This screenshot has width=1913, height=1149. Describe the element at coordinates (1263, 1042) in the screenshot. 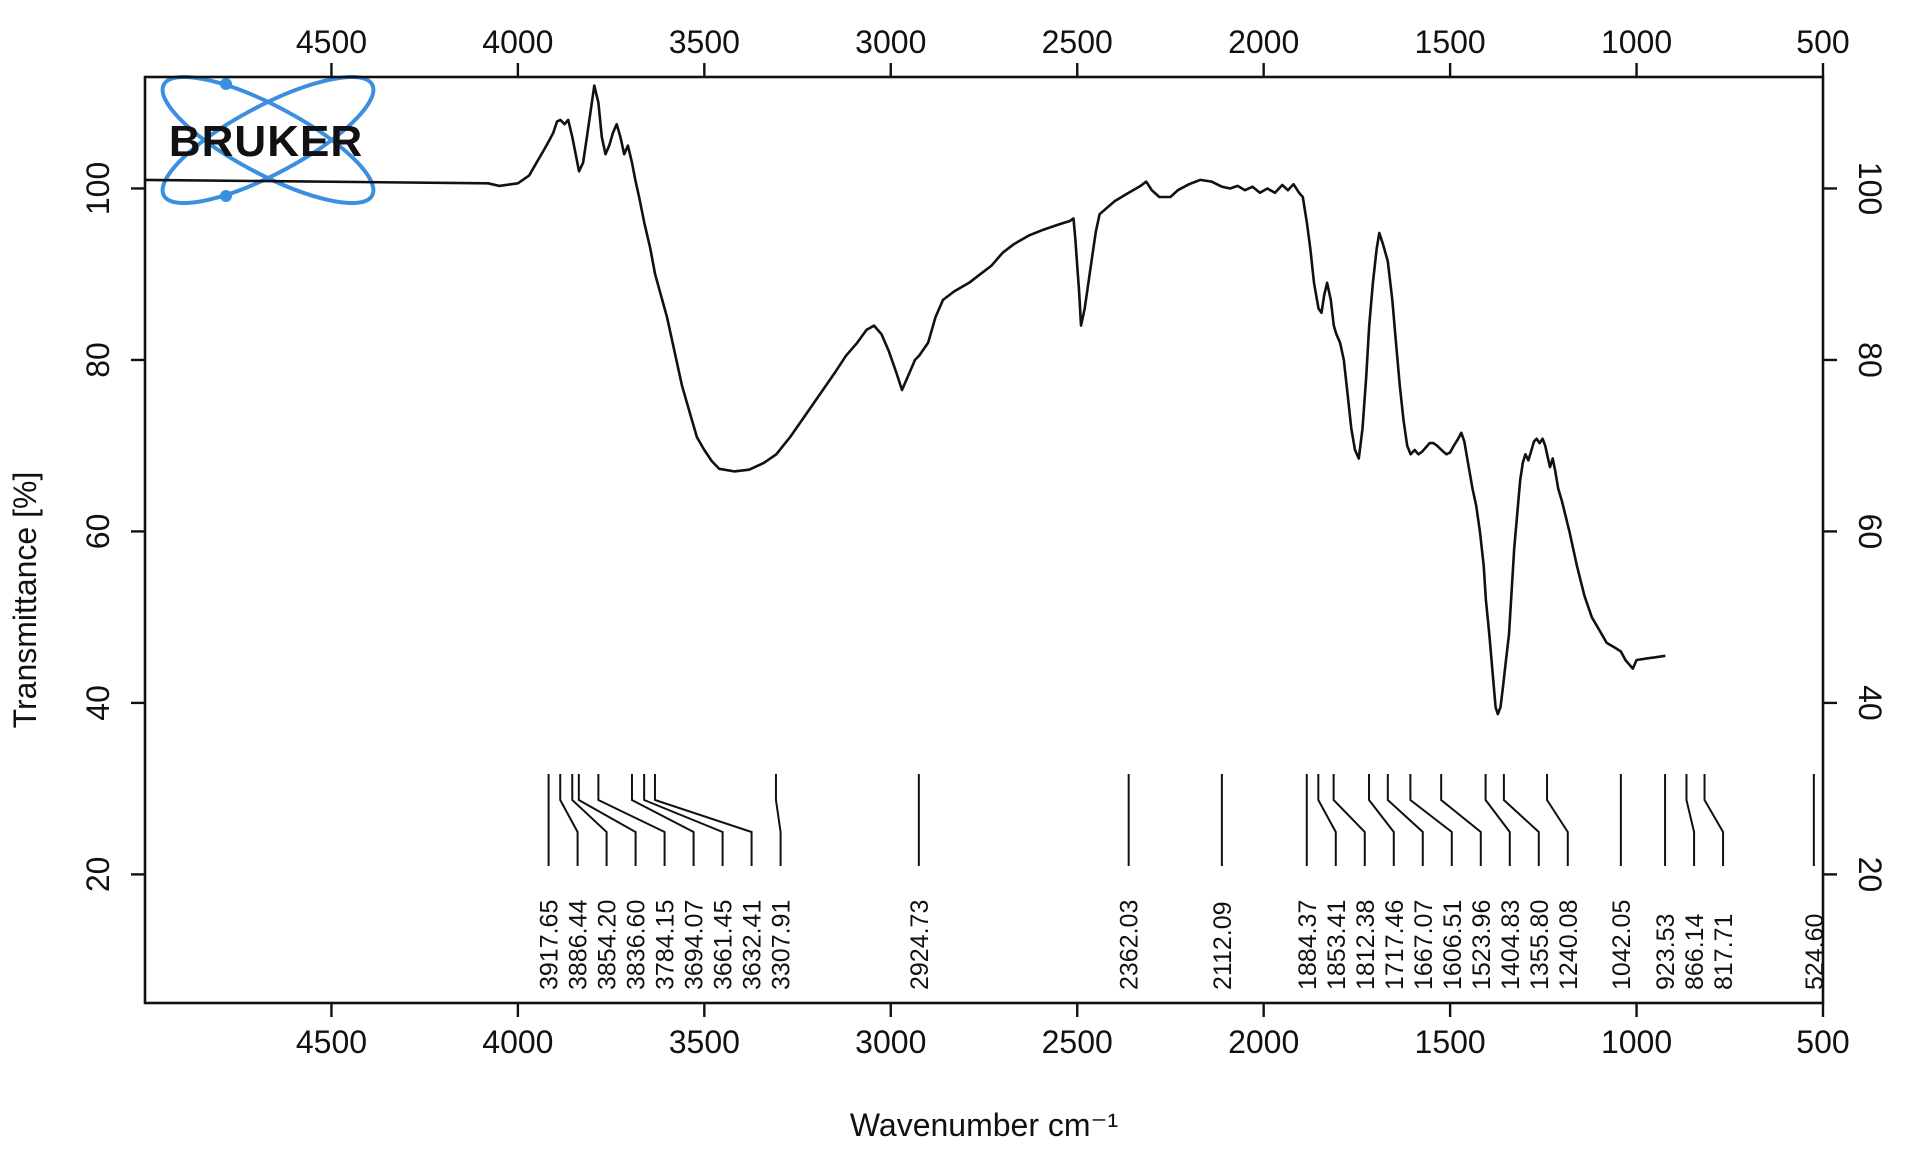

I see `bottom-tick-label: 2000` at that location.